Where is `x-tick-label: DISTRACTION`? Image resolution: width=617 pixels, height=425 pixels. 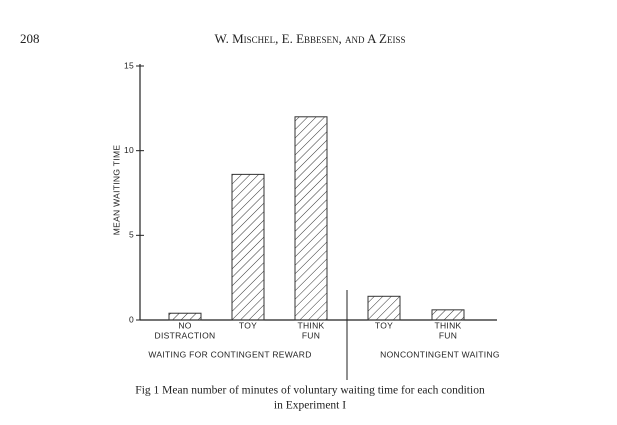
x-tick-label: DISTRACTION is located at coordinates (185, 335).